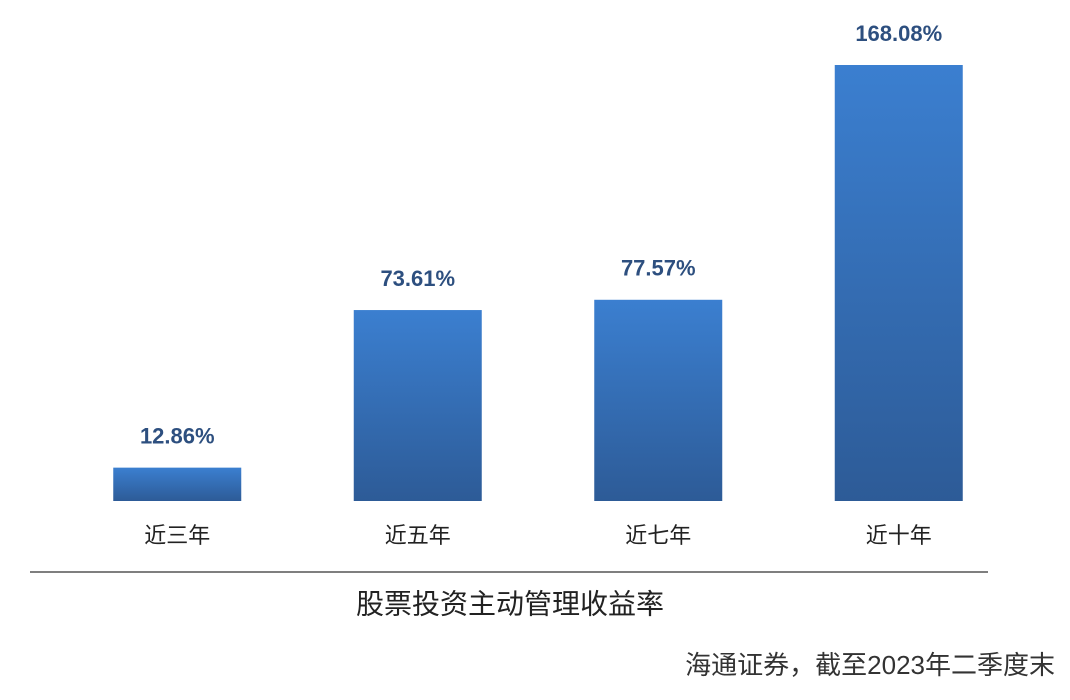 The image size is (1070, 700). Describe the element at coordinates (658, 535) in the screenshot. I see `x-tick-label: 近七年` at that location.